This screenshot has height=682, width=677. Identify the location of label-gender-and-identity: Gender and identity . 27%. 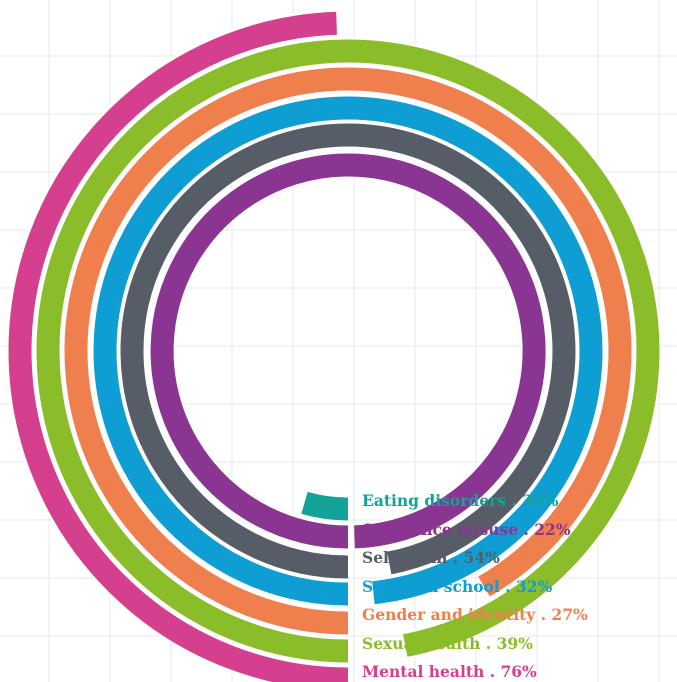
(475, 614).